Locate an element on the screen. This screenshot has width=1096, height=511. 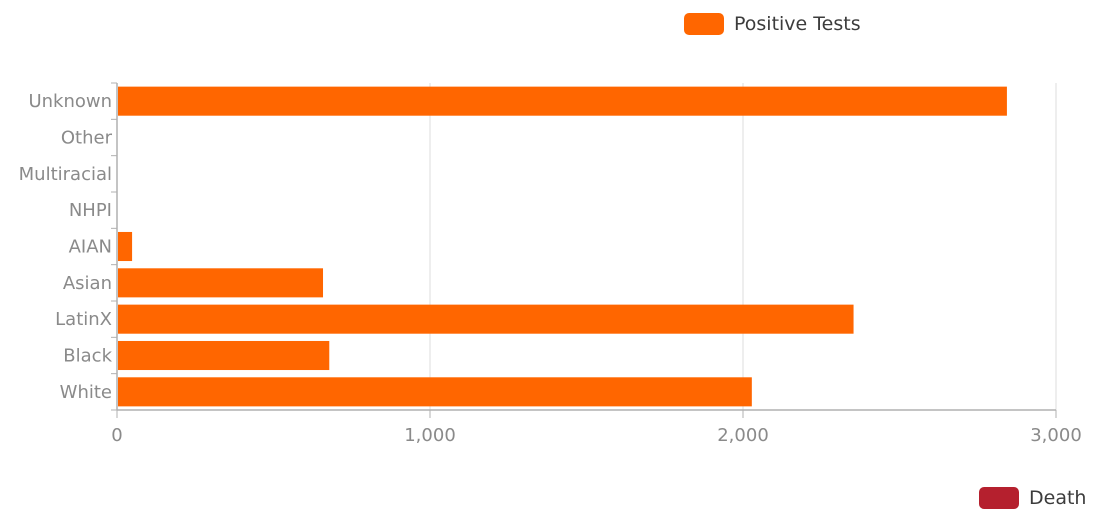
bar-latinx is located at coordinates (486, 319).